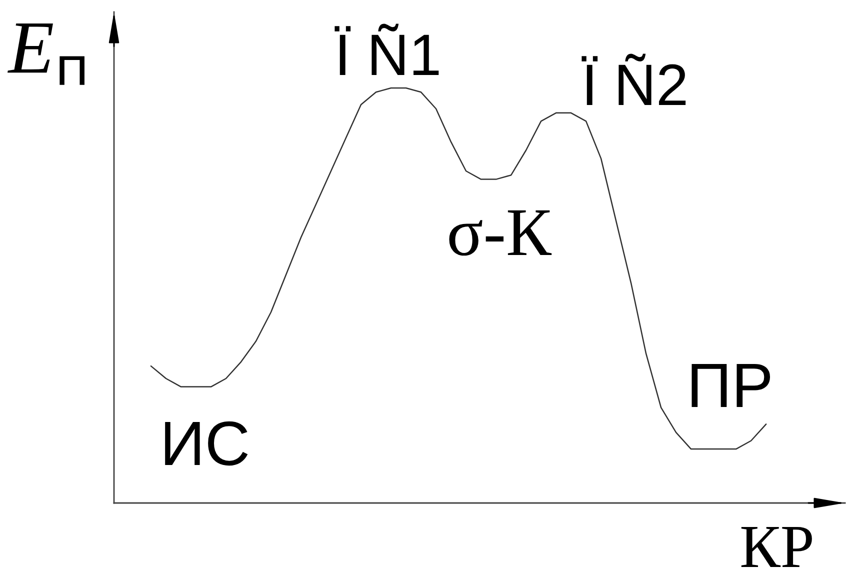  Describe the element at coordinates (500, 233) in the screenshot. I see `annotation: σ-К` at that location.